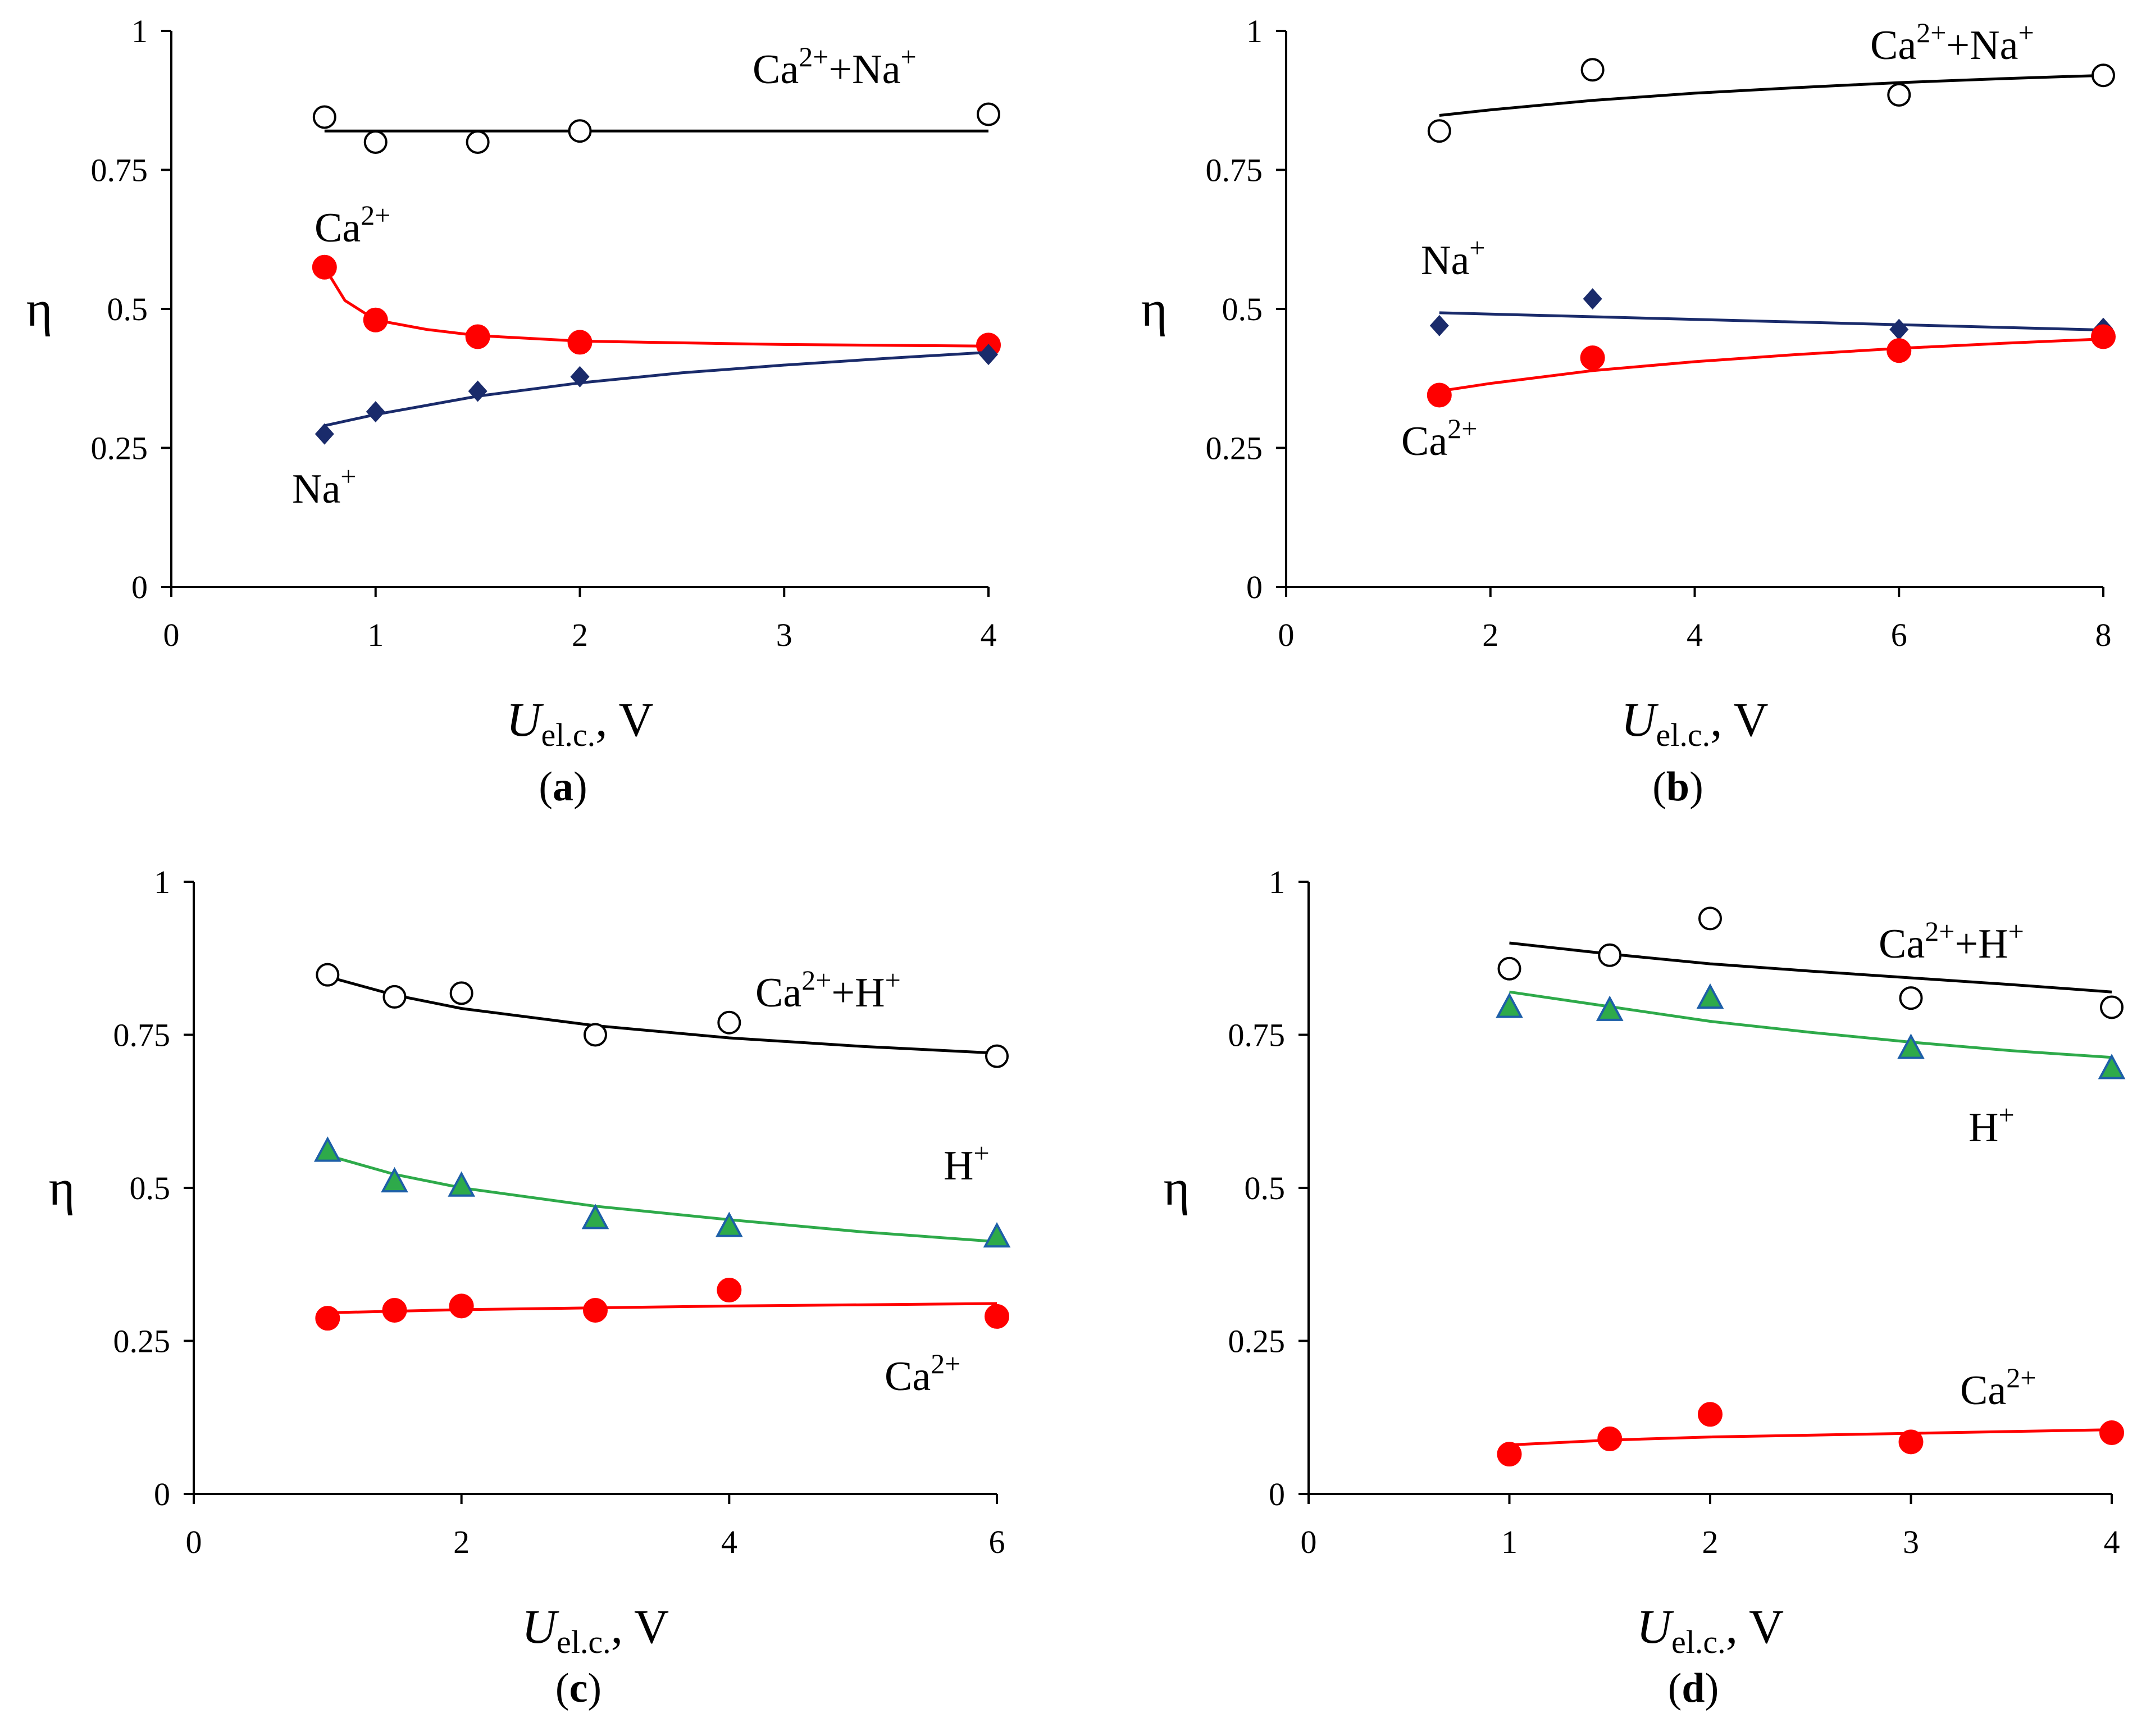  I want to click on x-tick-label: 6, so click(1899, 635).